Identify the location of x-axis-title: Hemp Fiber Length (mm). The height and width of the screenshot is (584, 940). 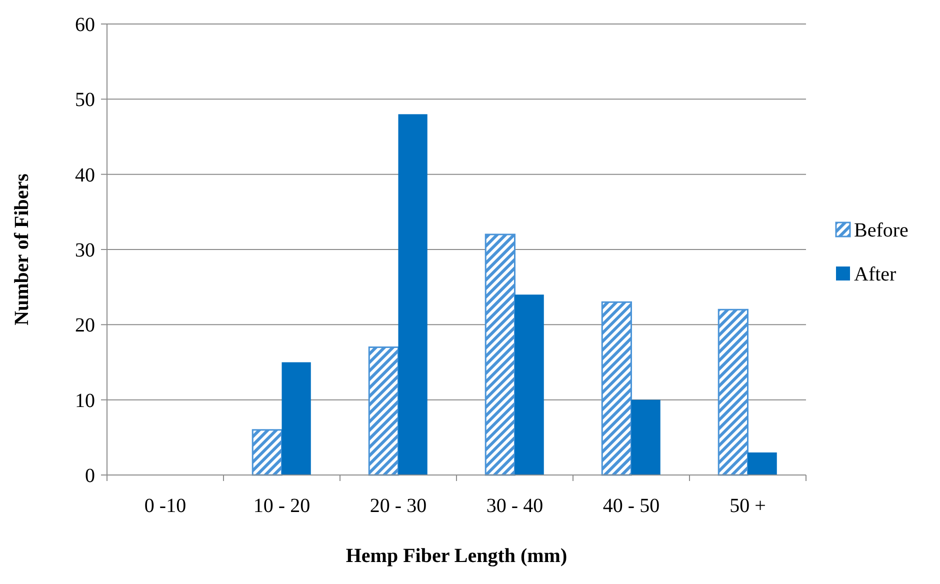
(457, 556).